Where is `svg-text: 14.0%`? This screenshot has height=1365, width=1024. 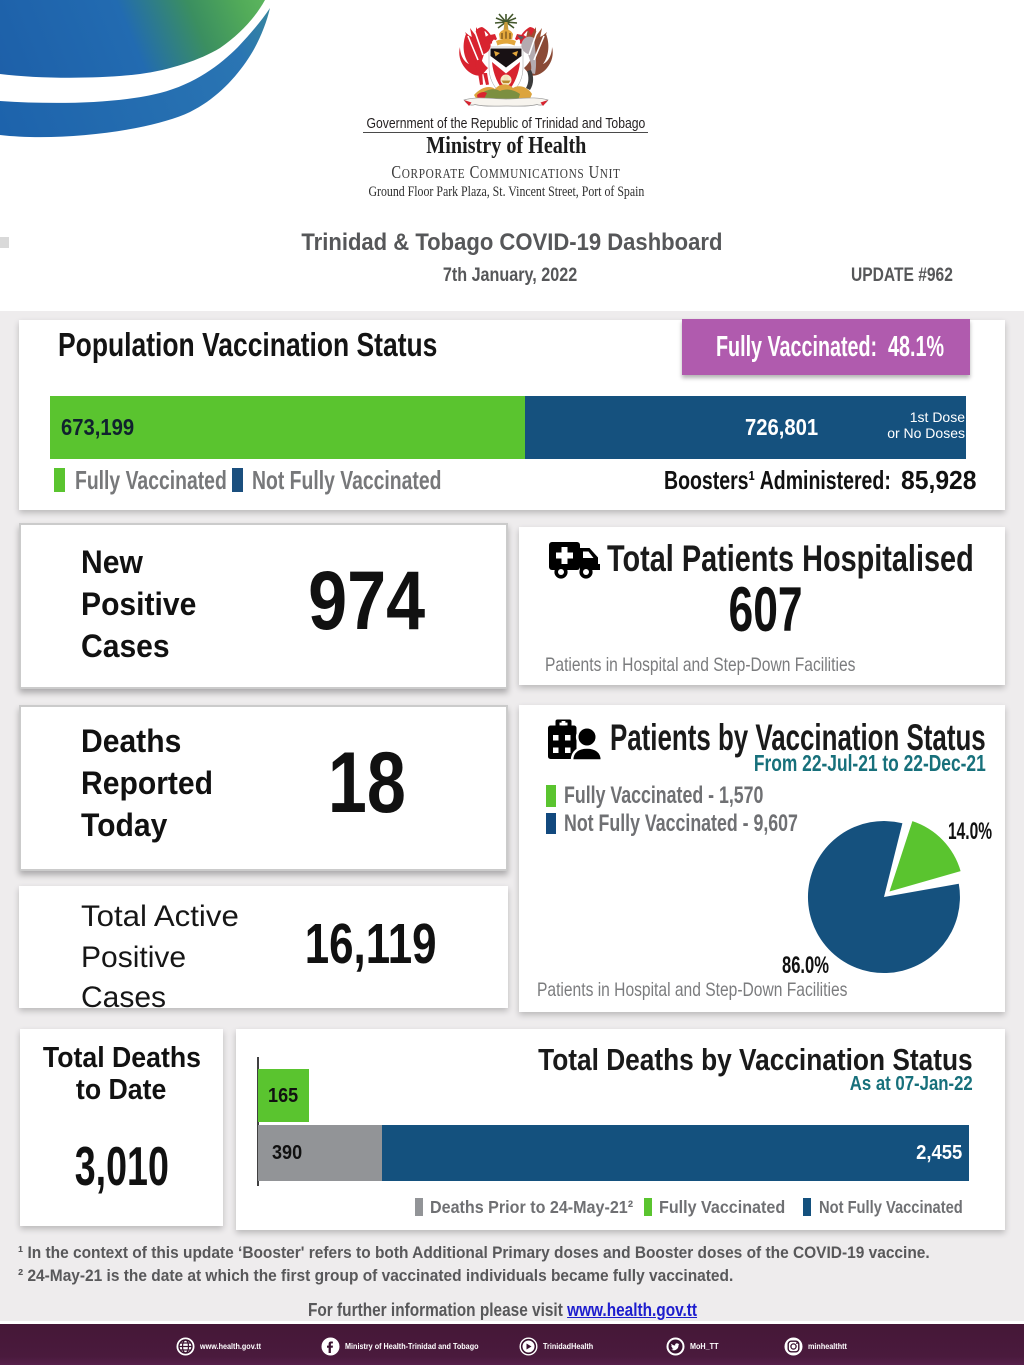 svg-text: 14.0% is located at coordinates (970, 831).